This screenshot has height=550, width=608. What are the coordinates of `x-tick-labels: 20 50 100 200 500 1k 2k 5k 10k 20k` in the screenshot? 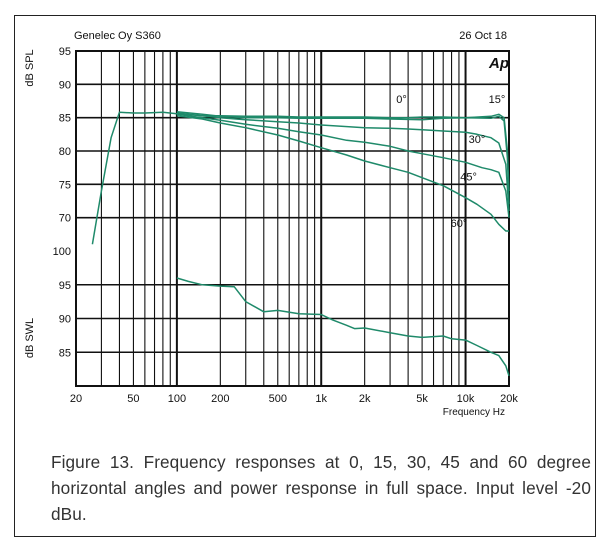 It's located at (294, 399).